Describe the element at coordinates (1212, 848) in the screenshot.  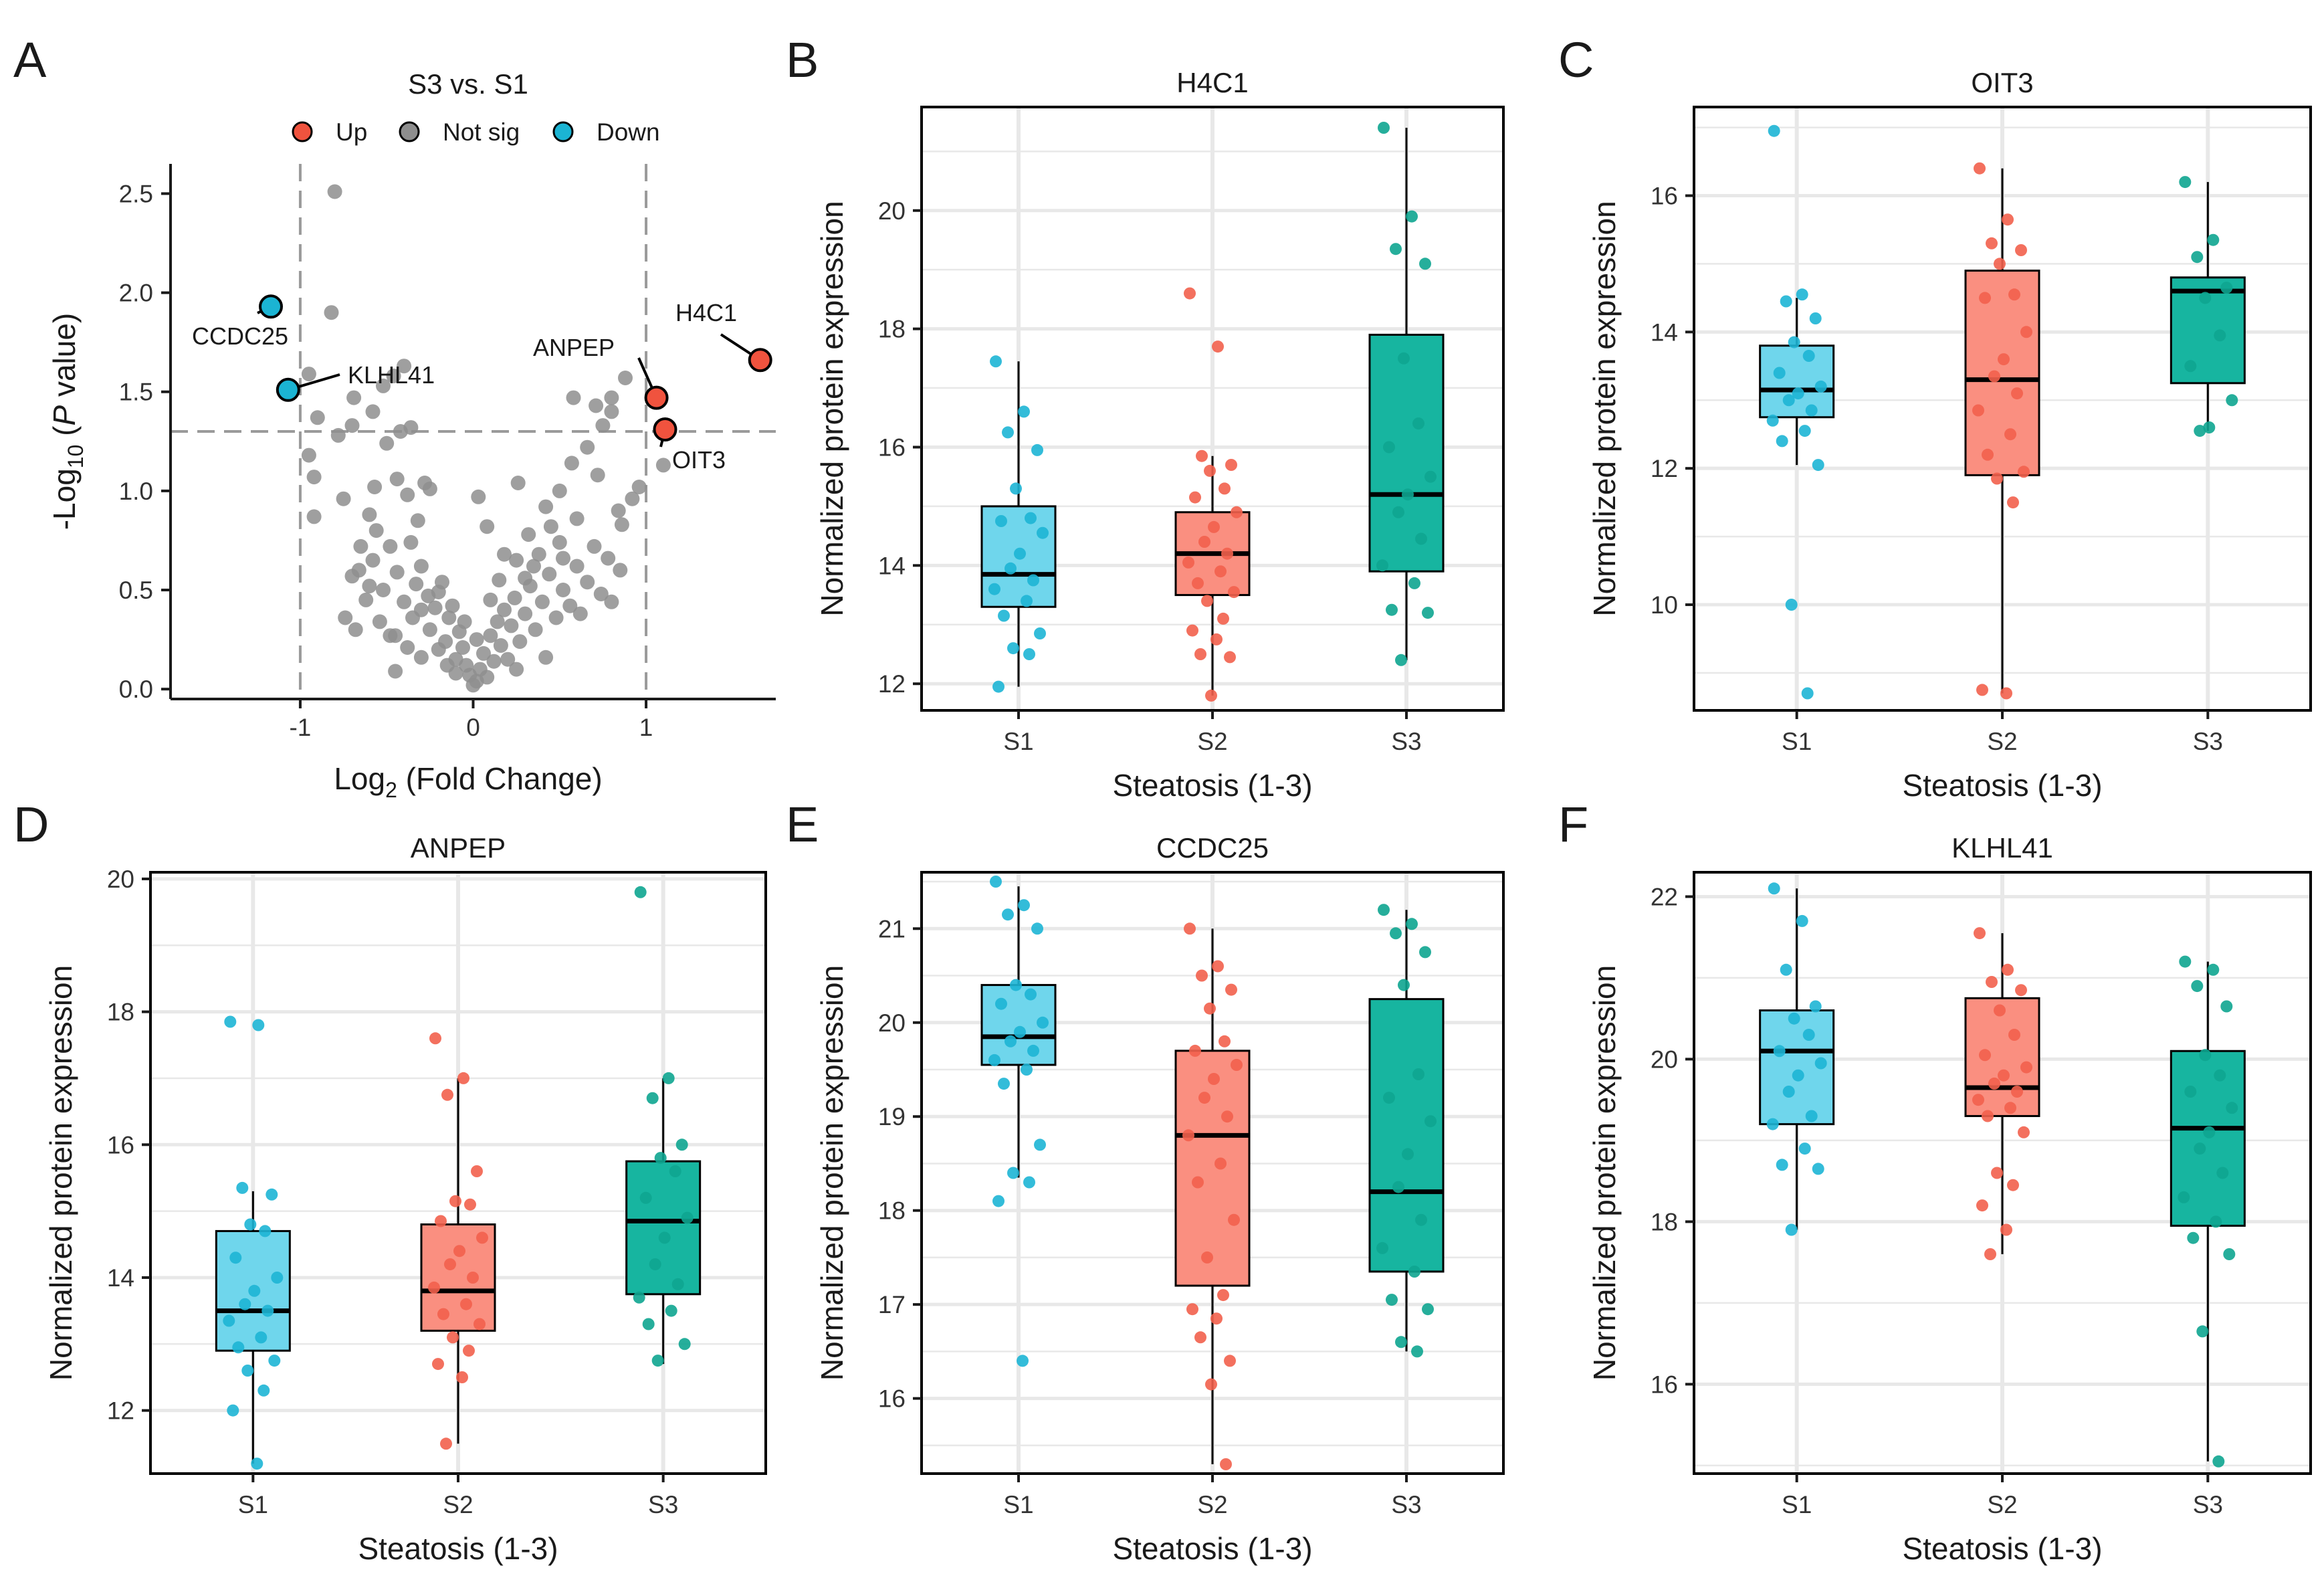
I see `panel-e-title: CCDC25` at that location.